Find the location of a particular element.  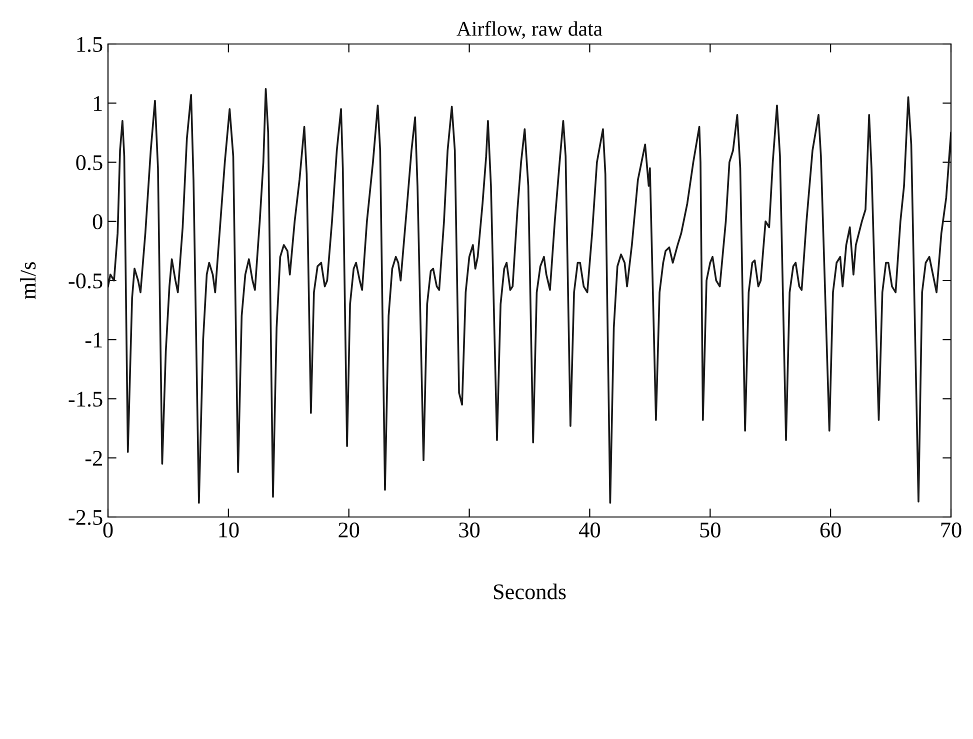

y-tick-label: -2.5 is located at coordinates (85, 518).